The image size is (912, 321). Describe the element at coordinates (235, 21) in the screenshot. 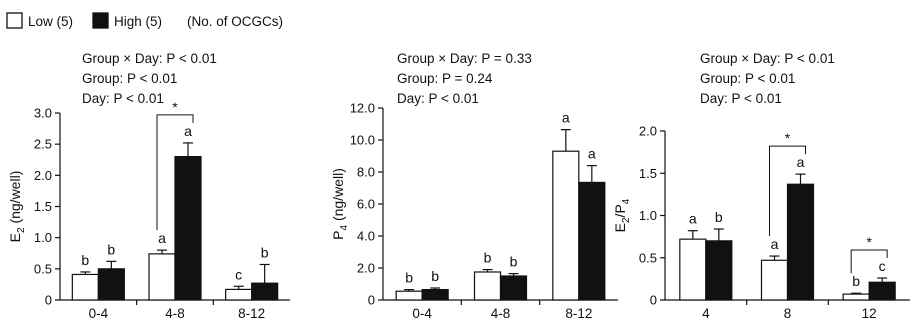

I see `legend-note: (No. of OCGCs)` at that location.